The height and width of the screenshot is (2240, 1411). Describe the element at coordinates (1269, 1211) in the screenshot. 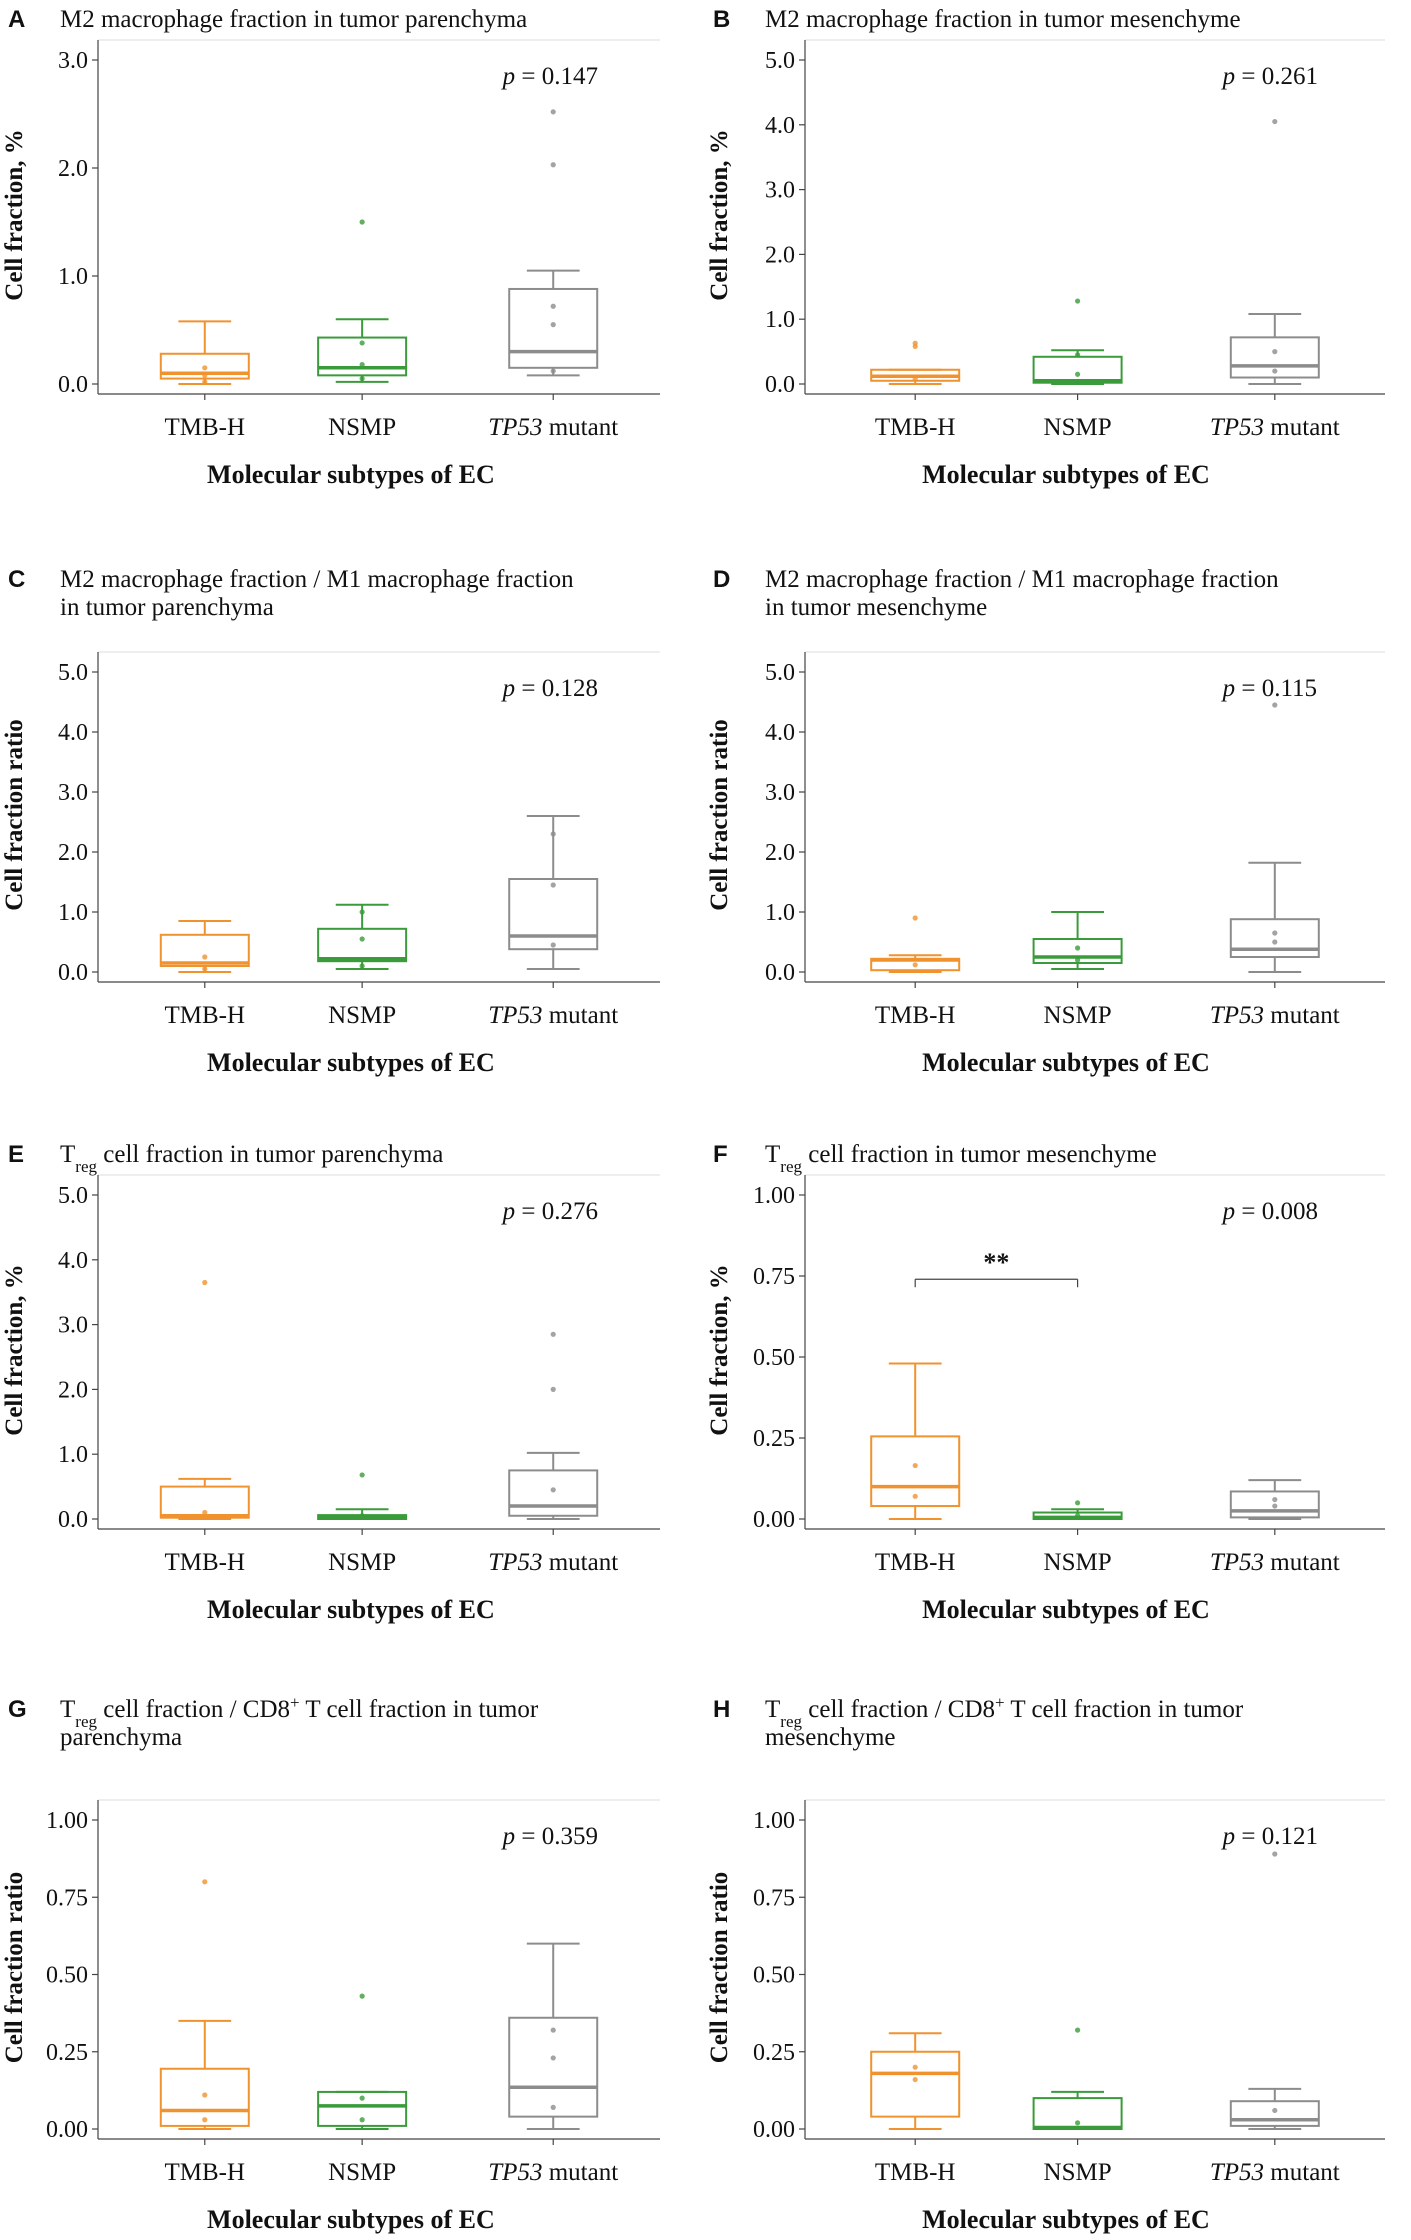

I see `p-value-label: p = 0.008` at that location.